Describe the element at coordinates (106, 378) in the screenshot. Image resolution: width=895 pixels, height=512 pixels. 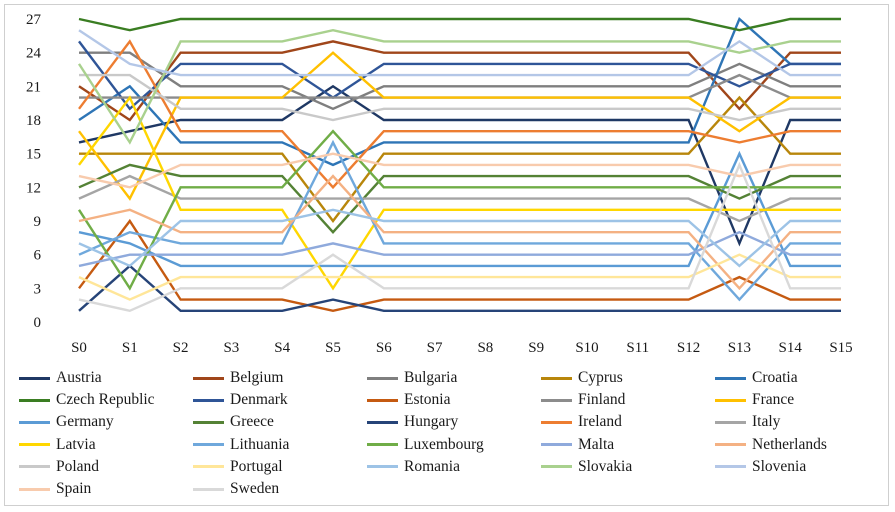
I see `legend-item: Austria` at that location.